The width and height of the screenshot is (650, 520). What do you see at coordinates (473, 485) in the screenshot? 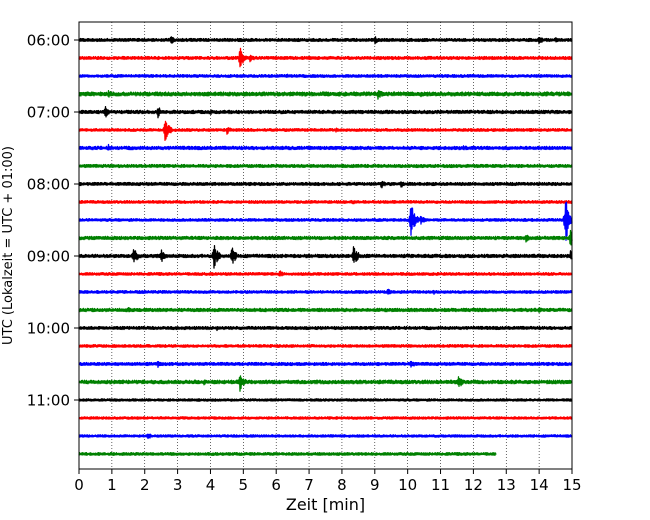
I see `x-tick-label-12: 12` at bounding box center [473, 485].